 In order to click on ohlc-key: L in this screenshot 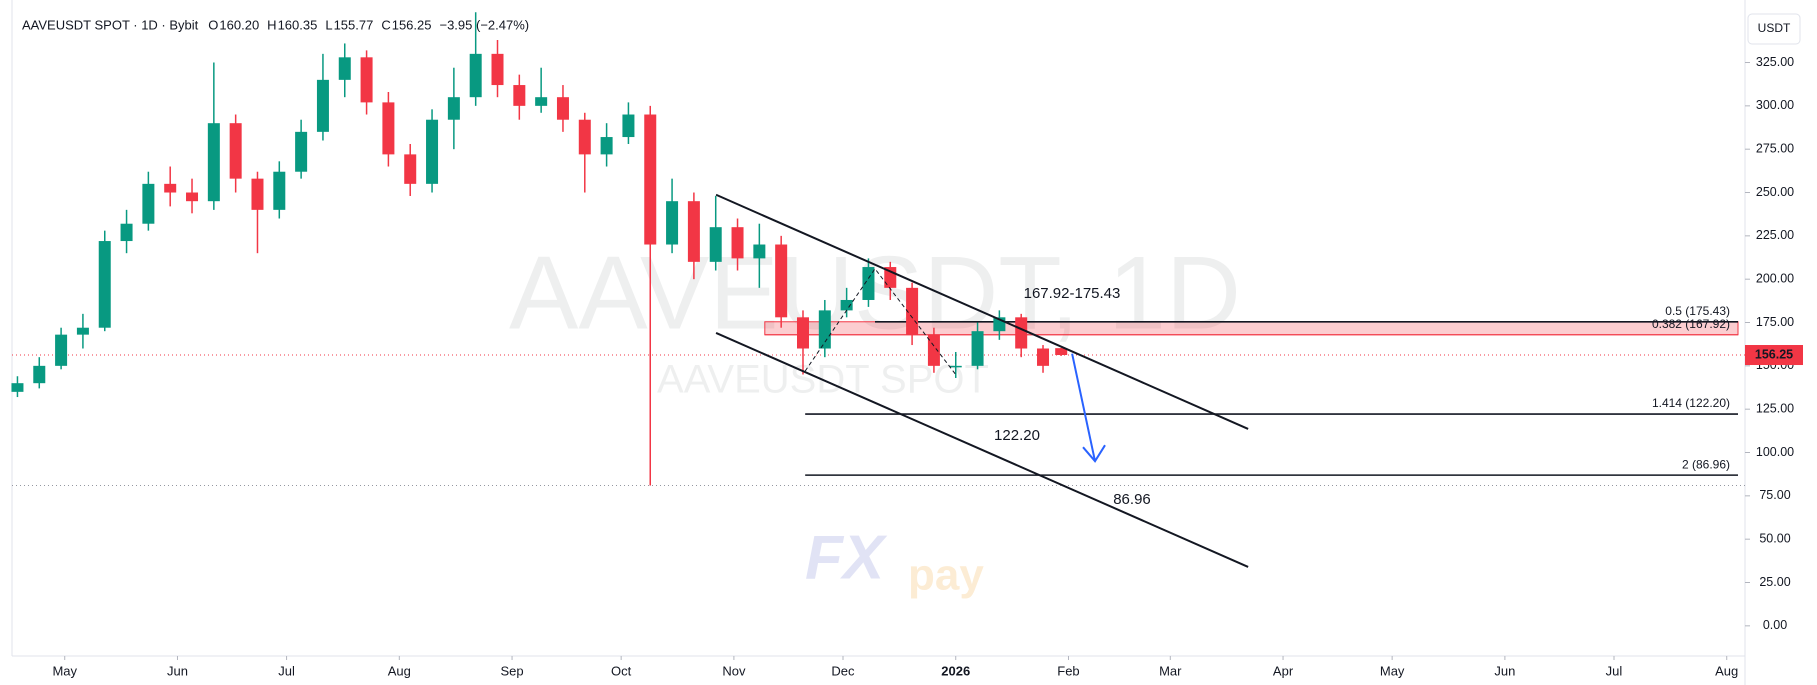, I will do `click(328, 24)`.